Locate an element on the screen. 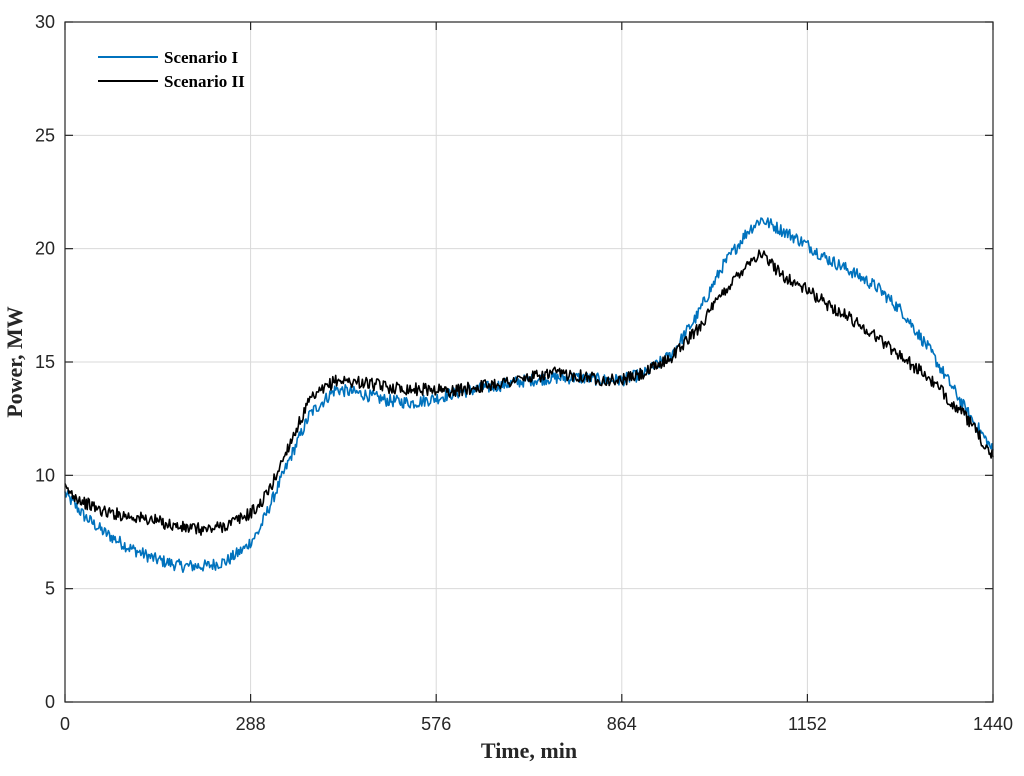  y-axis-title: Power, MW is located at coordinates (14, 362).